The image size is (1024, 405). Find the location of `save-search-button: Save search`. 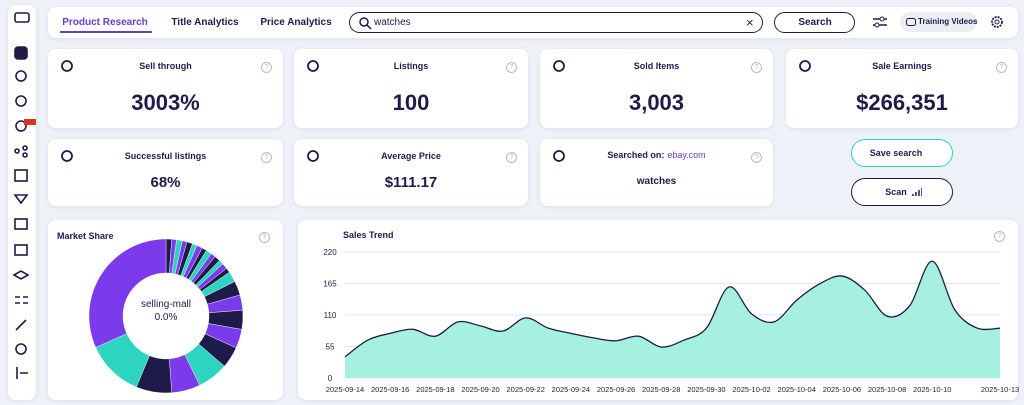

save-search-button: Save search is located at coordinates (902, 153).